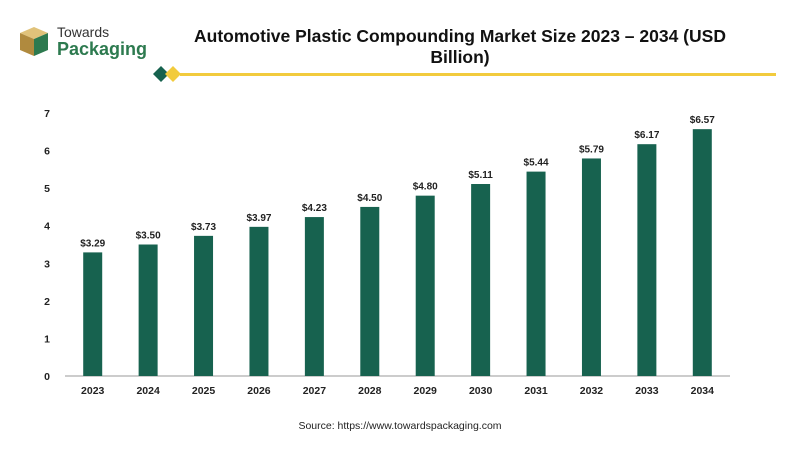 This screenshot has width=800, height=453. Describe the element at coordinates (161, 74) in the screenshot. I see `divider-diamond-icon` at that location.